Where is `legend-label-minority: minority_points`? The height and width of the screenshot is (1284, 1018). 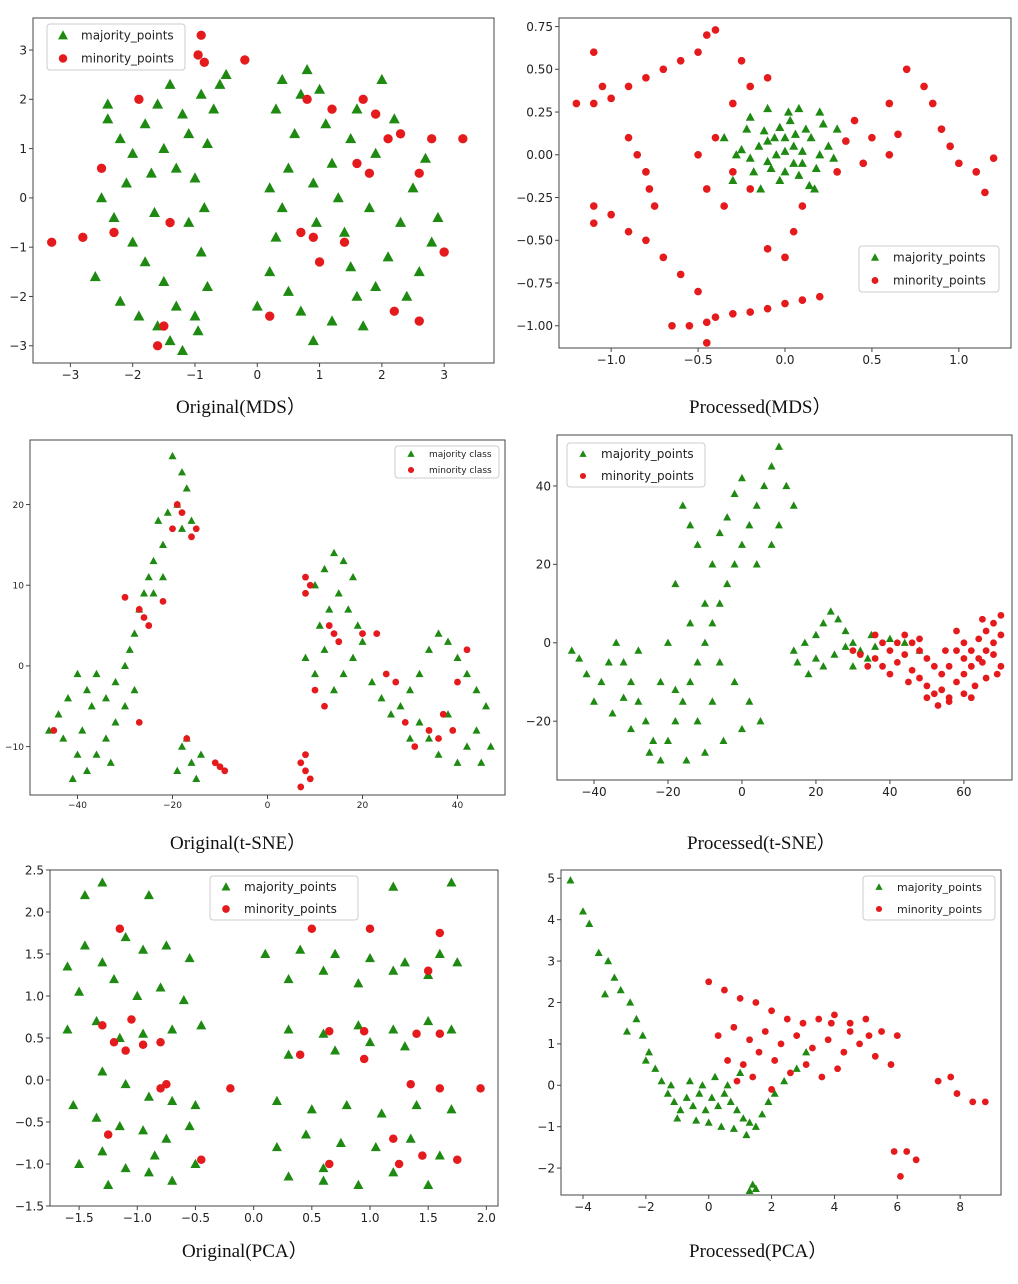
legend-label-minority: minority_points is located at coordinates (127, 59).